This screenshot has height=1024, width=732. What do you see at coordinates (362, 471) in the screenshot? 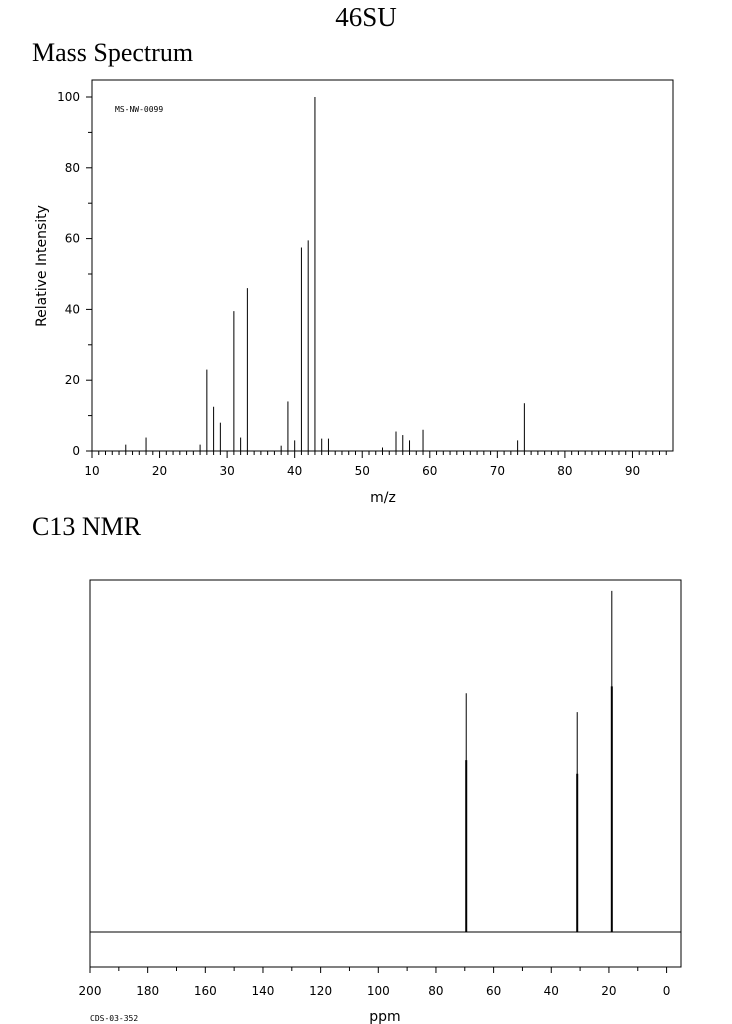
I see `ms-x-tick-label: 50` at bounding box center [362, 471].